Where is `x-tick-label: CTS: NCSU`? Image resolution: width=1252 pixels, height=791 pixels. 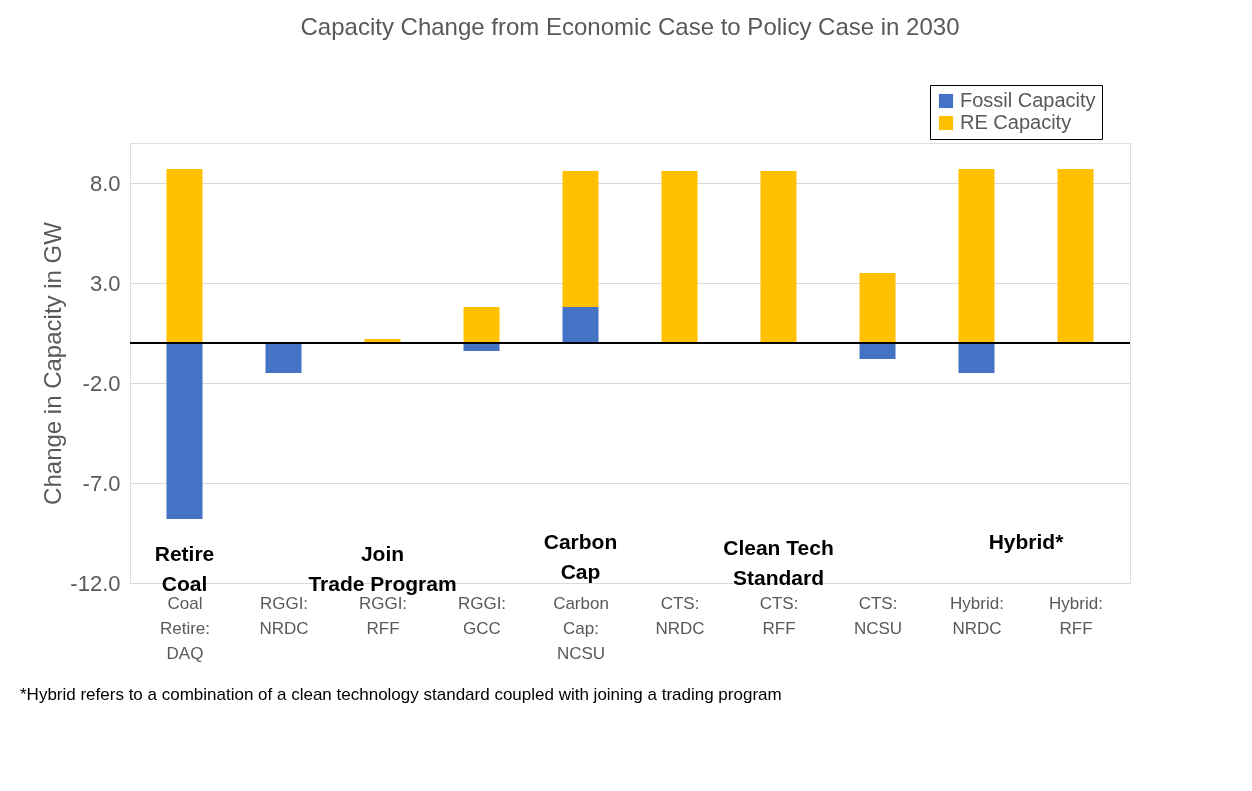
x-tick-label: CTS: NCSU is located at coordinates (878, 615).